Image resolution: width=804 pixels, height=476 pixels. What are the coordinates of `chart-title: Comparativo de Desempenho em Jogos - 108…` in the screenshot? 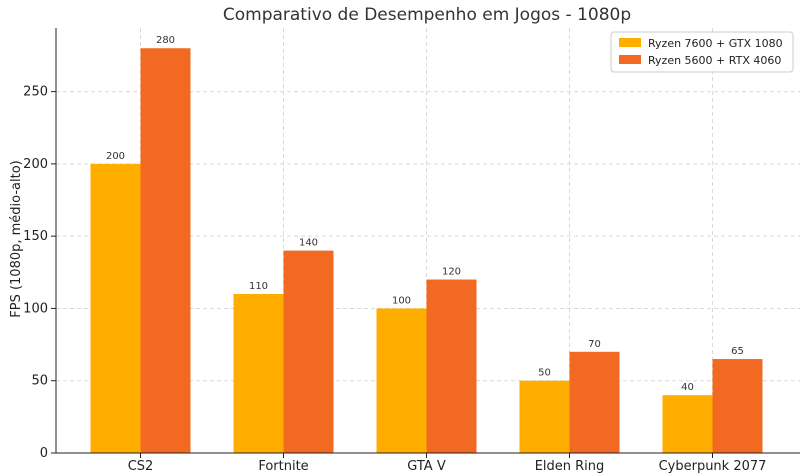 It's located at (427, 15).